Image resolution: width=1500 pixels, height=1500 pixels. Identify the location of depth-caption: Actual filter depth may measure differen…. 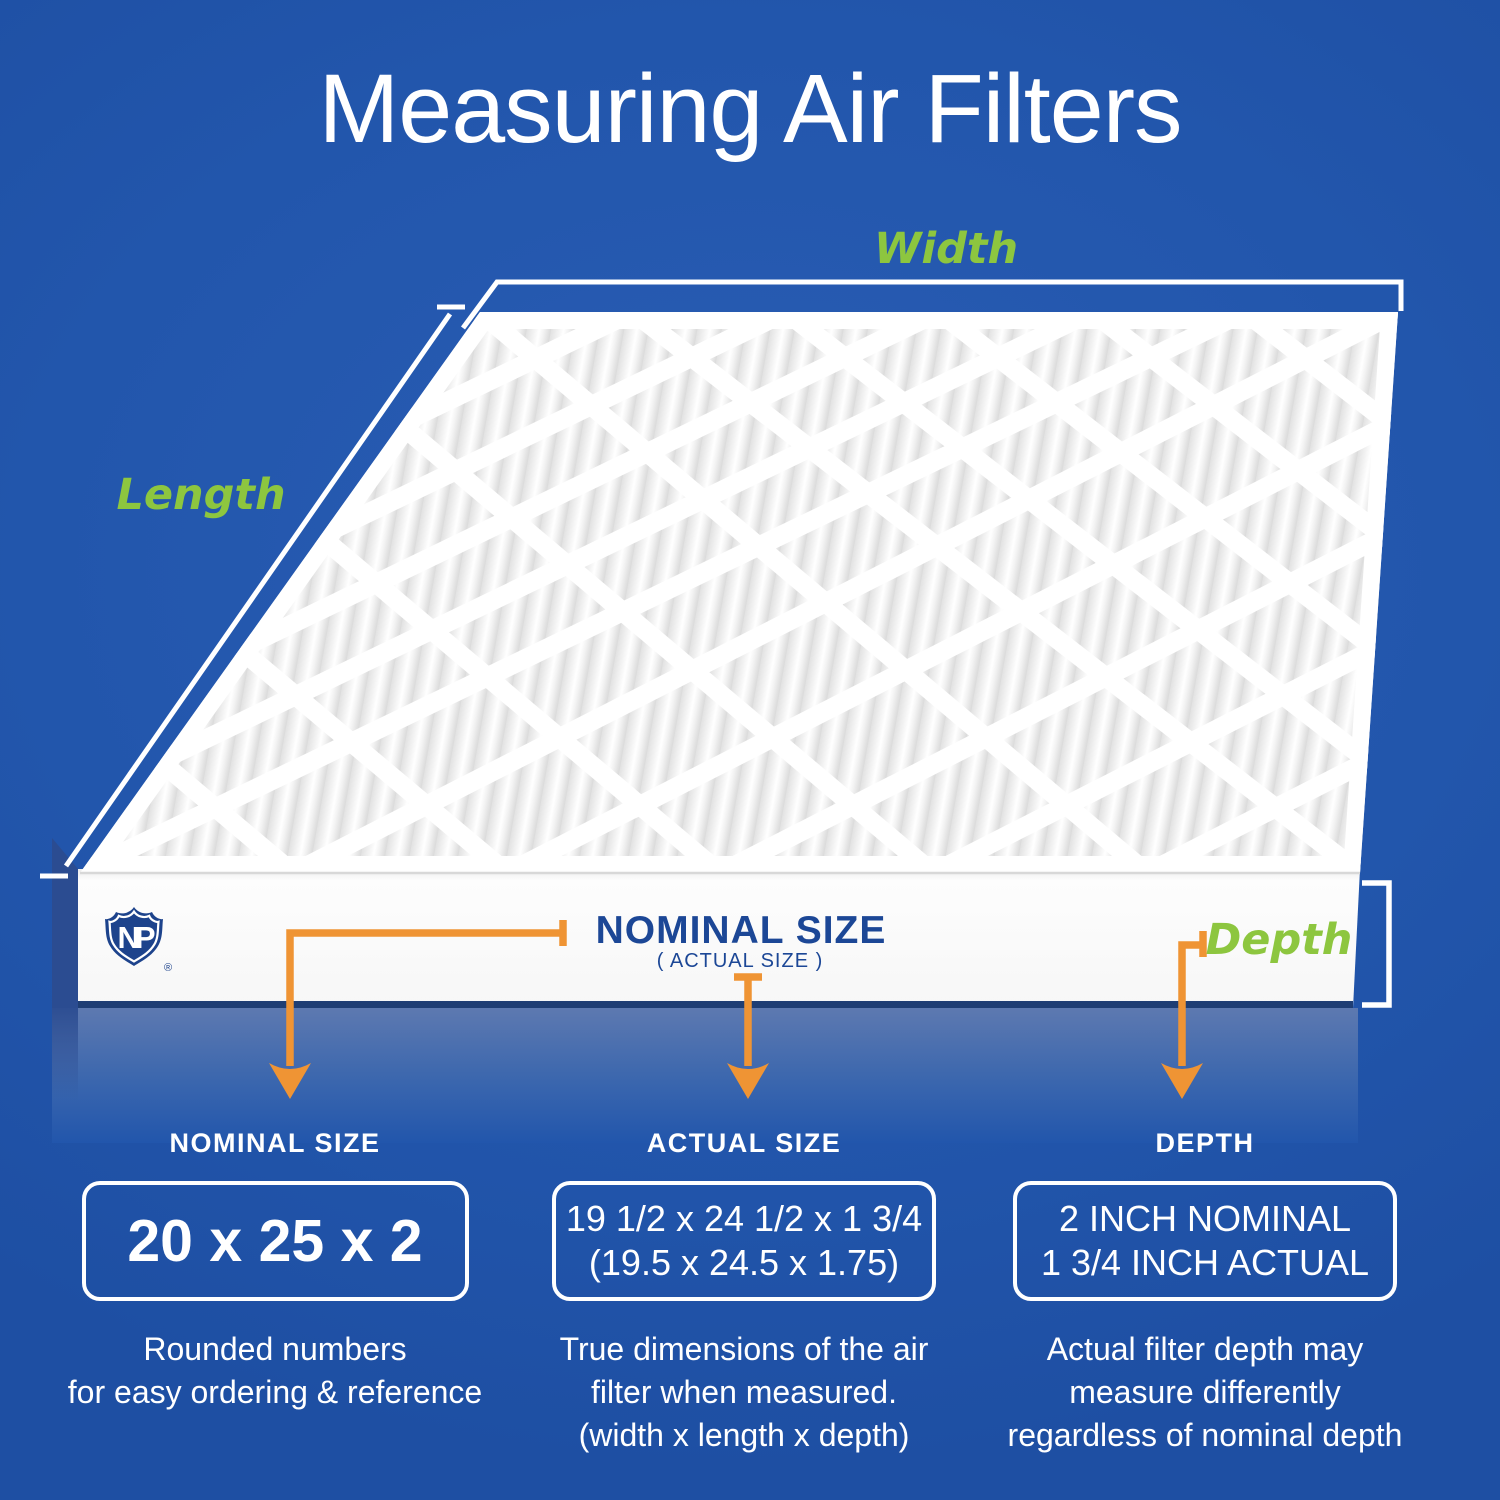
(1205, 1392).